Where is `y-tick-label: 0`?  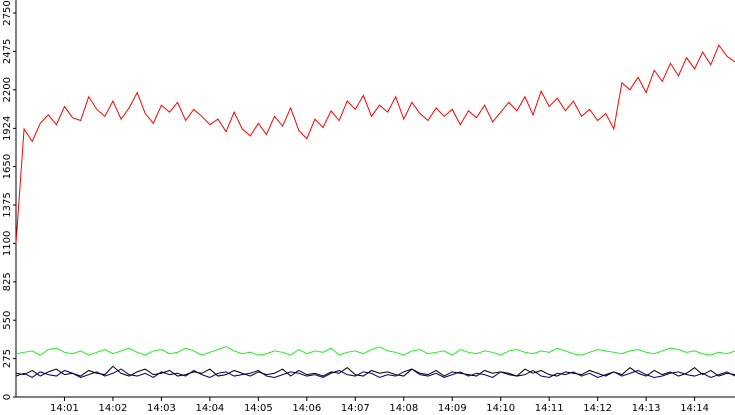 y-tick-label: 0 is located at coordinates (7, 397).